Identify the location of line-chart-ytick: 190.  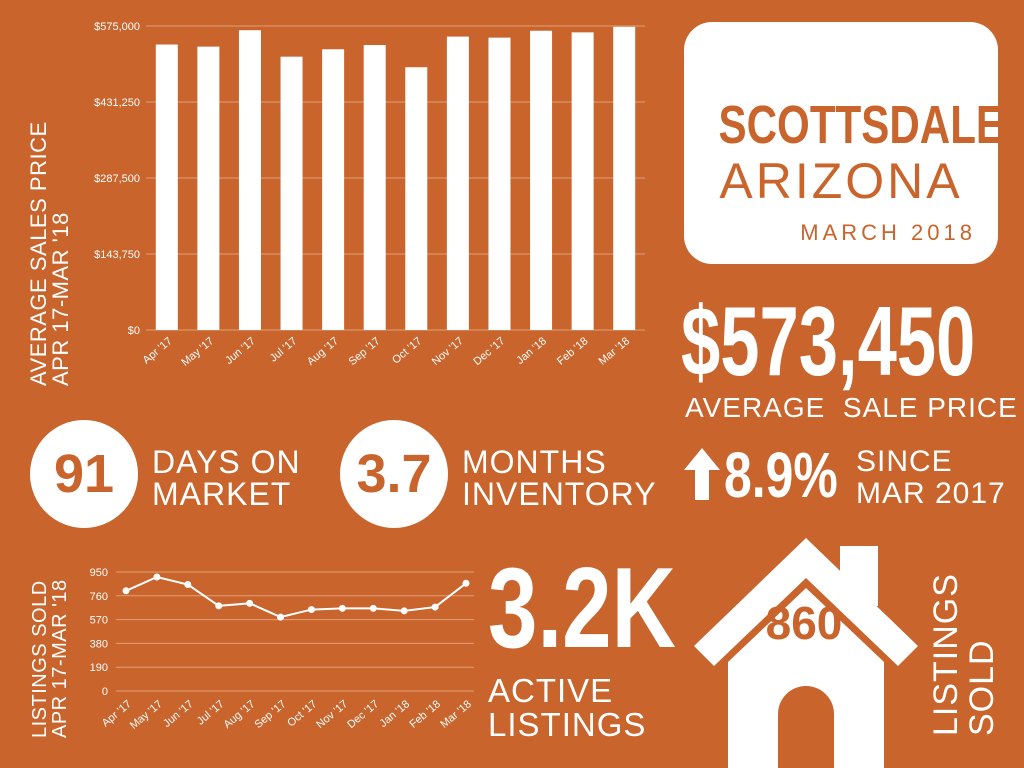
(99, 668).